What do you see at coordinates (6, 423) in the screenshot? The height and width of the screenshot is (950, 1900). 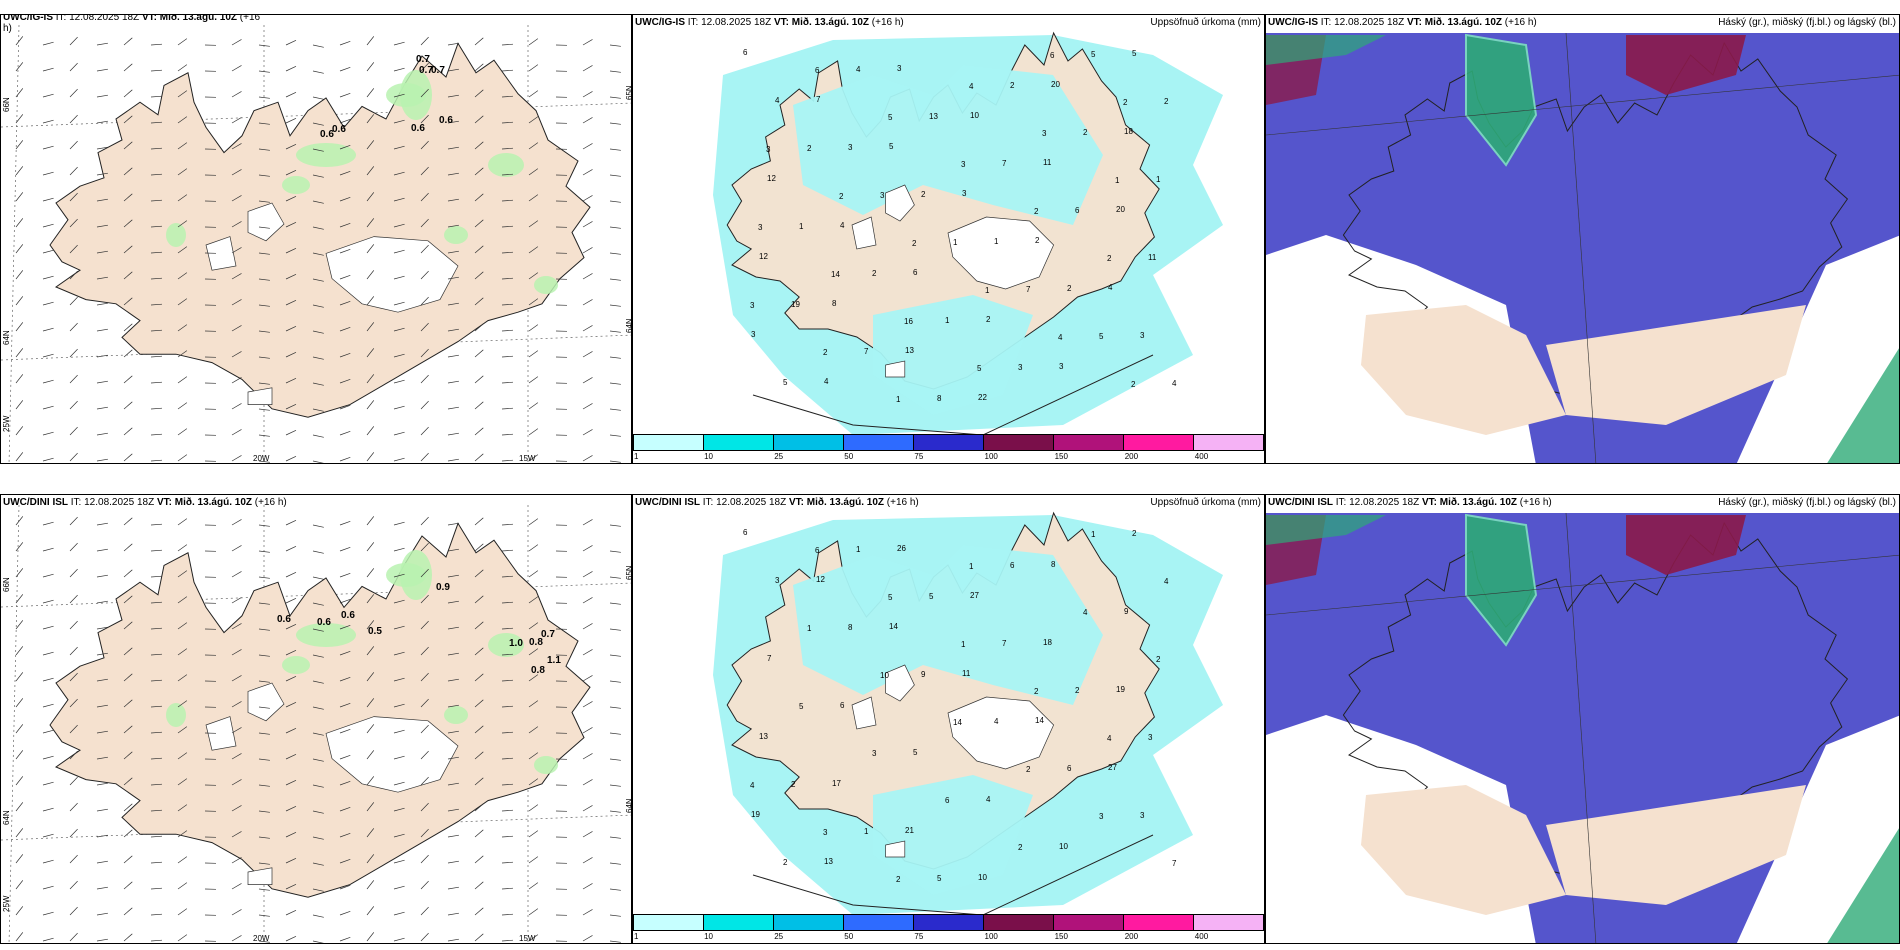 I see `lat-label: 25W` at bounding box center [6, 423].